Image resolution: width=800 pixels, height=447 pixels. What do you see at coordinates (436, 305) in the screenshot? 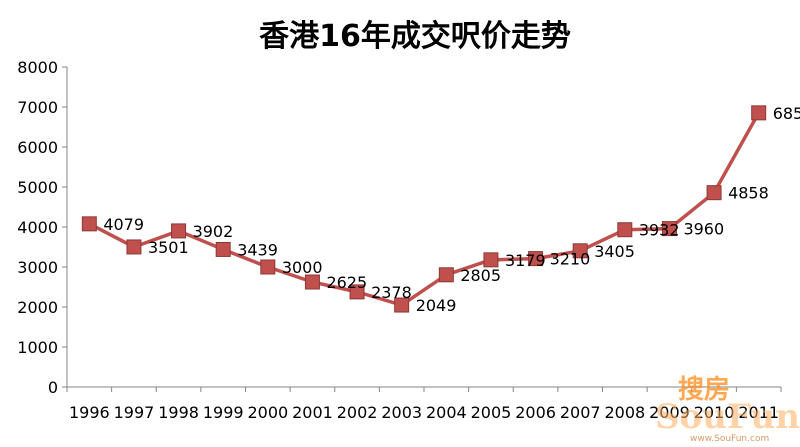
I see `data-label: 2049` at bounding box center [436, 305].